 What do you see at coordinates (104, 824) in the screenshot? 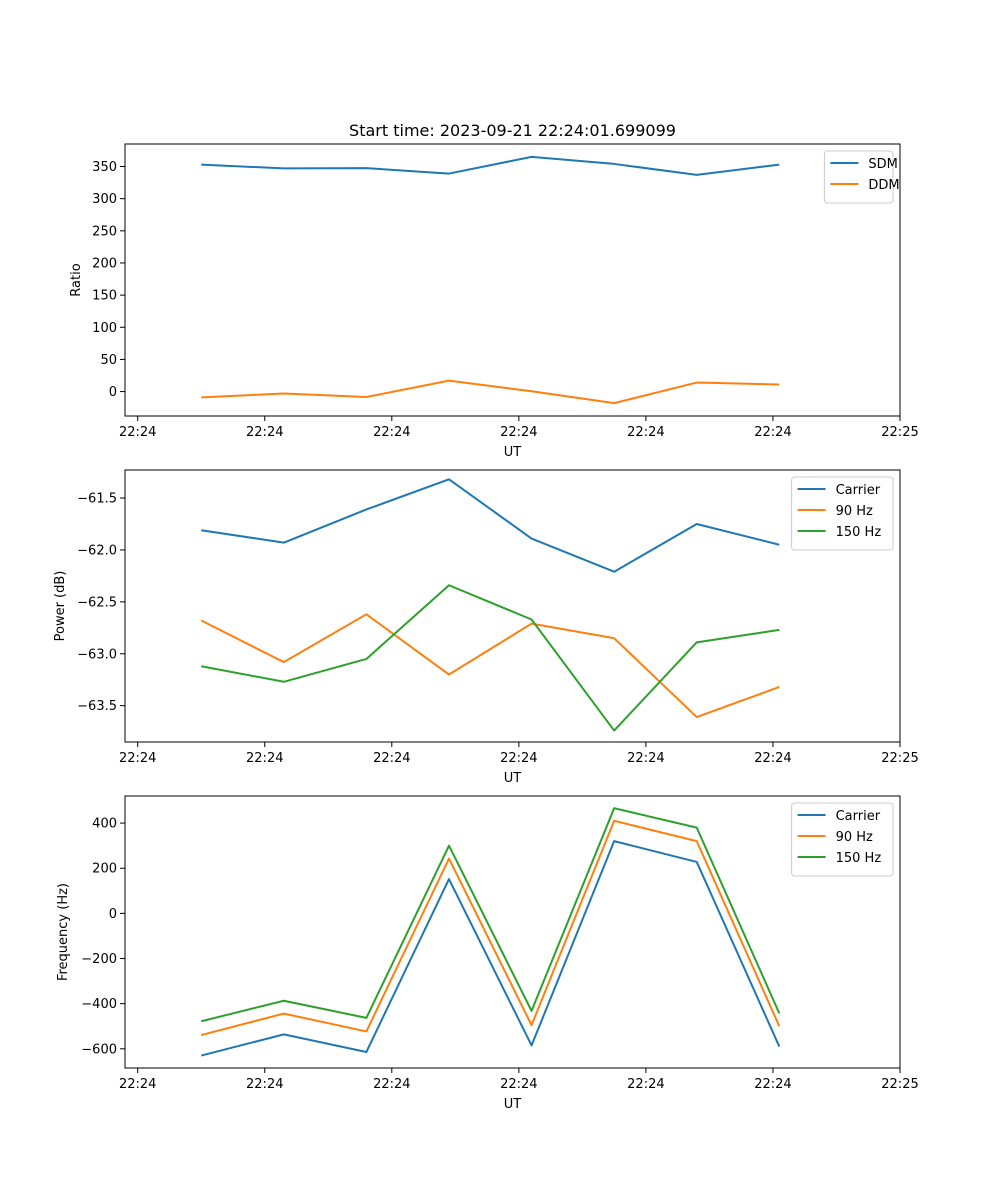
I see `y-tick-label: 400` at bounding box center [104, 824].